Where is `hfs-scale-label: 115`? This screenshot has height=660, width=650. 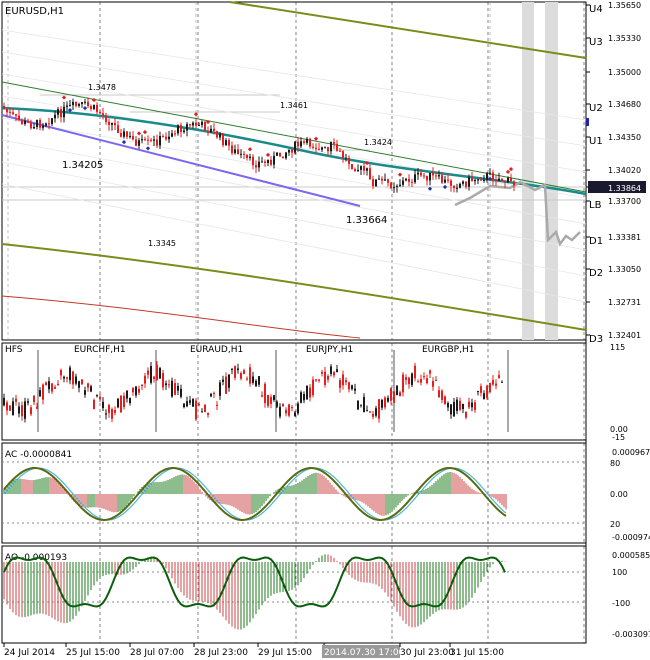 hfs-scale-label: 115 is located at coordinates (617, 347).